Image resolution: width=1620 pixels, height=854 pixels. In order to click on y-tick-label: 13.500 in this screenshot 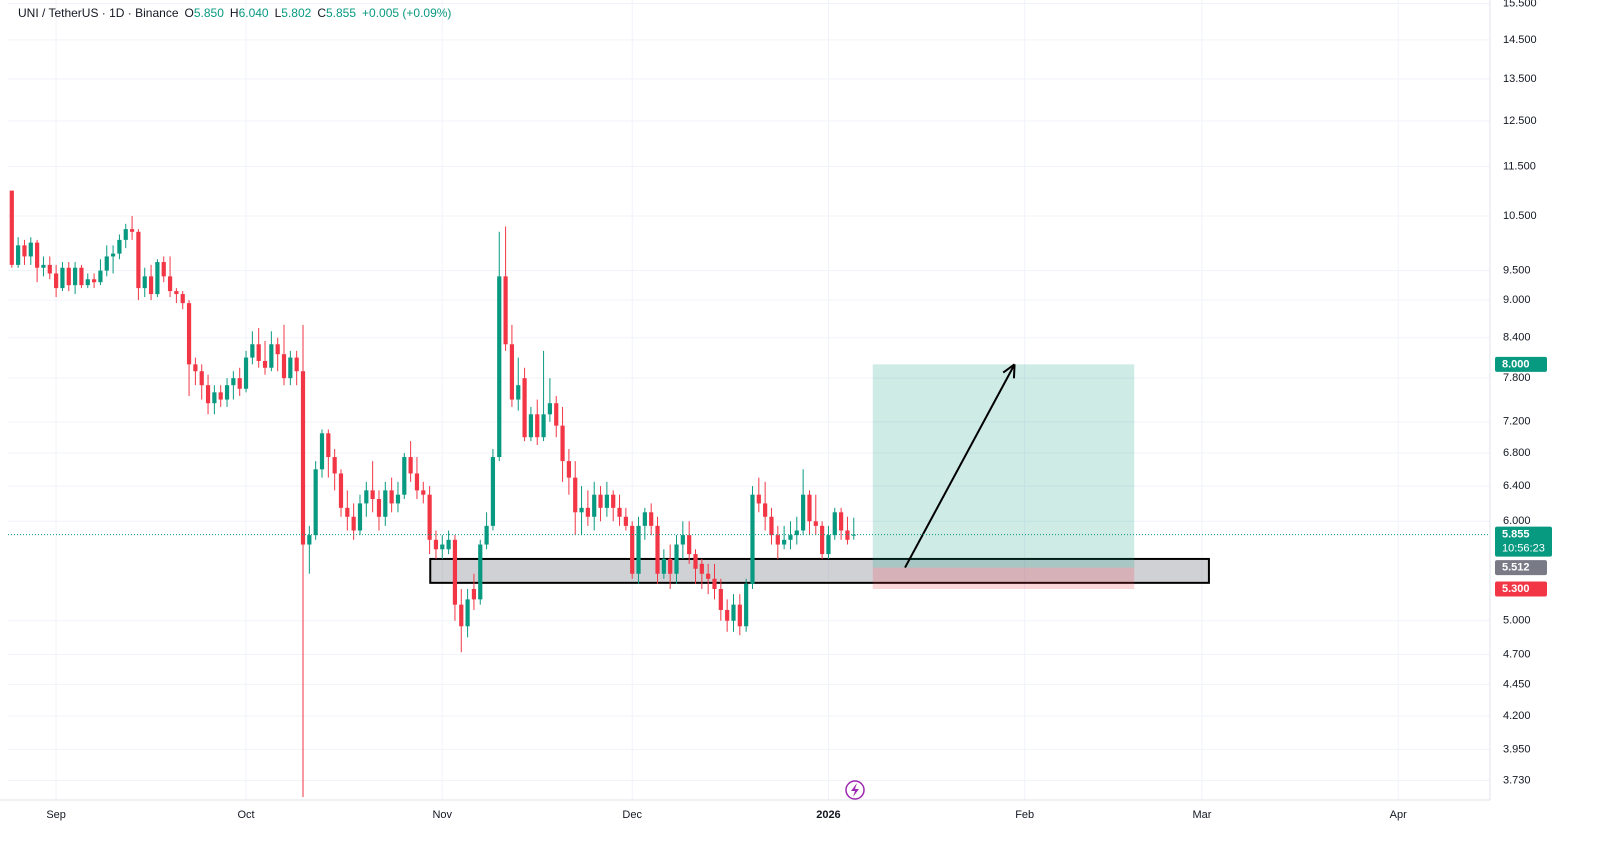, I will do `click(1520, 79)`.